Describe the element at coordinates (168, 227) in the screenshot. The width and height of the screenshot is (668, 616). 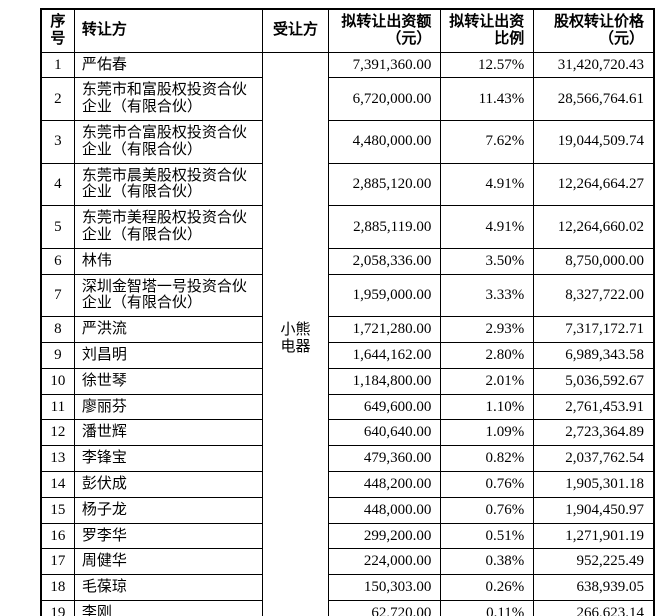
I see `transferor-cell: 东莞市美程股权投资合伙企业（有限合伙）` at that location.